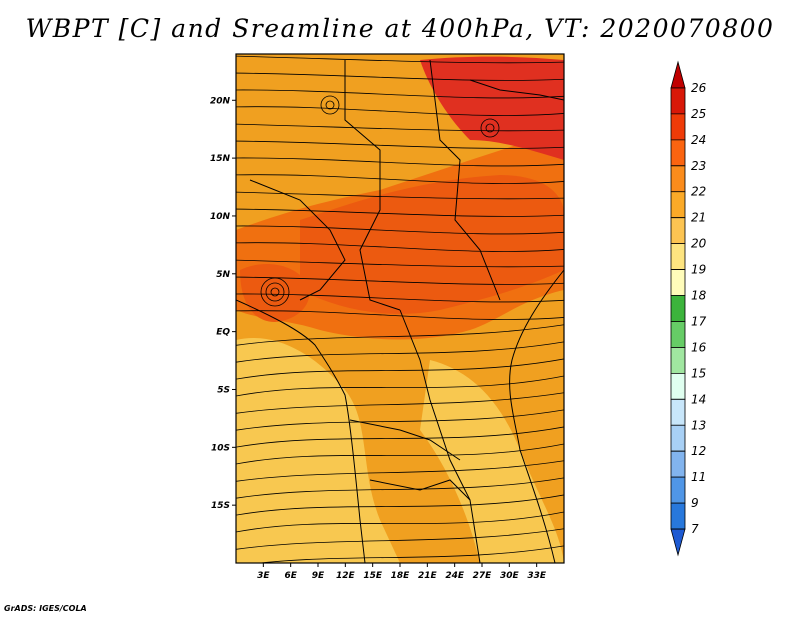  Describe the element at coordinates (220, 217) in the screenshot. I see `lat-tick-label: 10N` at that location.